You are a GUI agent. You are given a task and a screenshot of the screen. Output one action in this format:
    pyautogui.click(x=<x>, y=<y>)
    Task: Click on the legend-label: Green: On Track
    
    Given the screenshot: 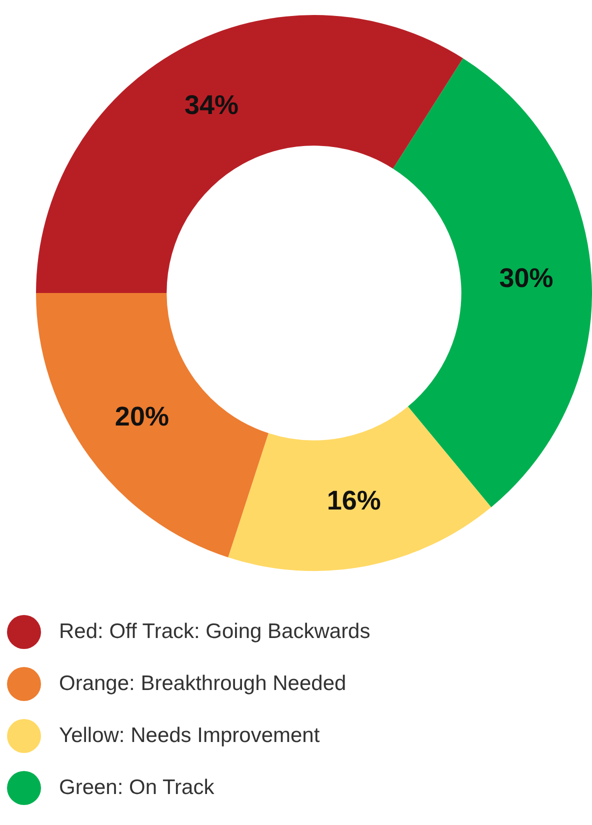 What is the action you would take?
    pyautogui.click(x=136, y=788)
    